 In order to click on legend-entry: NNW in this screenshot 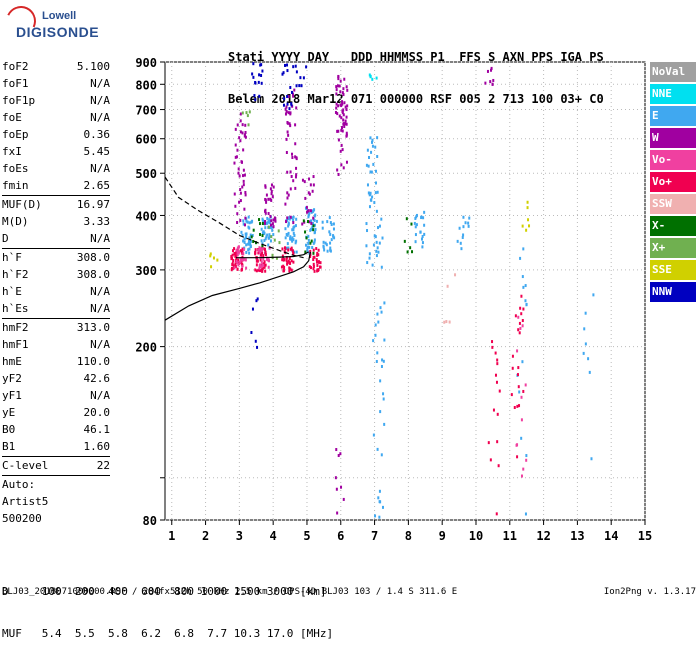, I will do `click(673, 292)`.